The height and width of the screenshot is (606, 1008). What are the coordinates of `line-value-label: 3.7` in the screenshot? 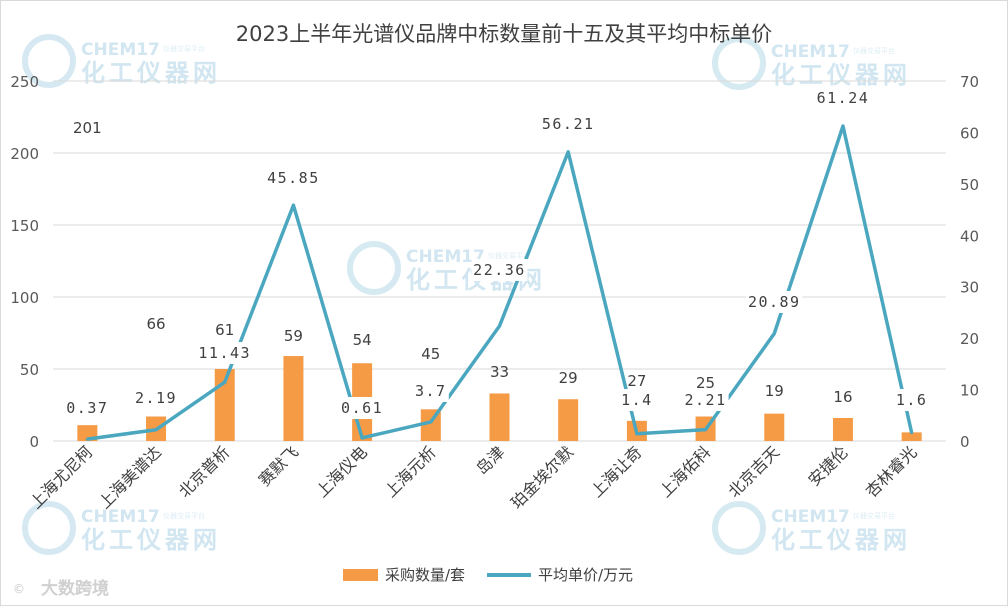 It's located at (431, 391).